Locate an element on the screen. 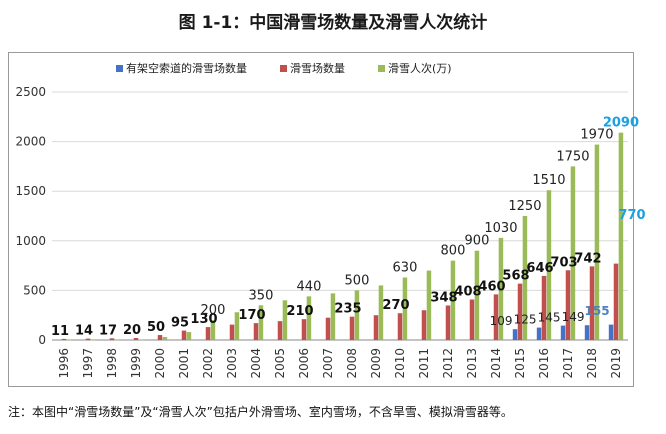  x-tick-label: 2004 is located at coordinates (256, 363).